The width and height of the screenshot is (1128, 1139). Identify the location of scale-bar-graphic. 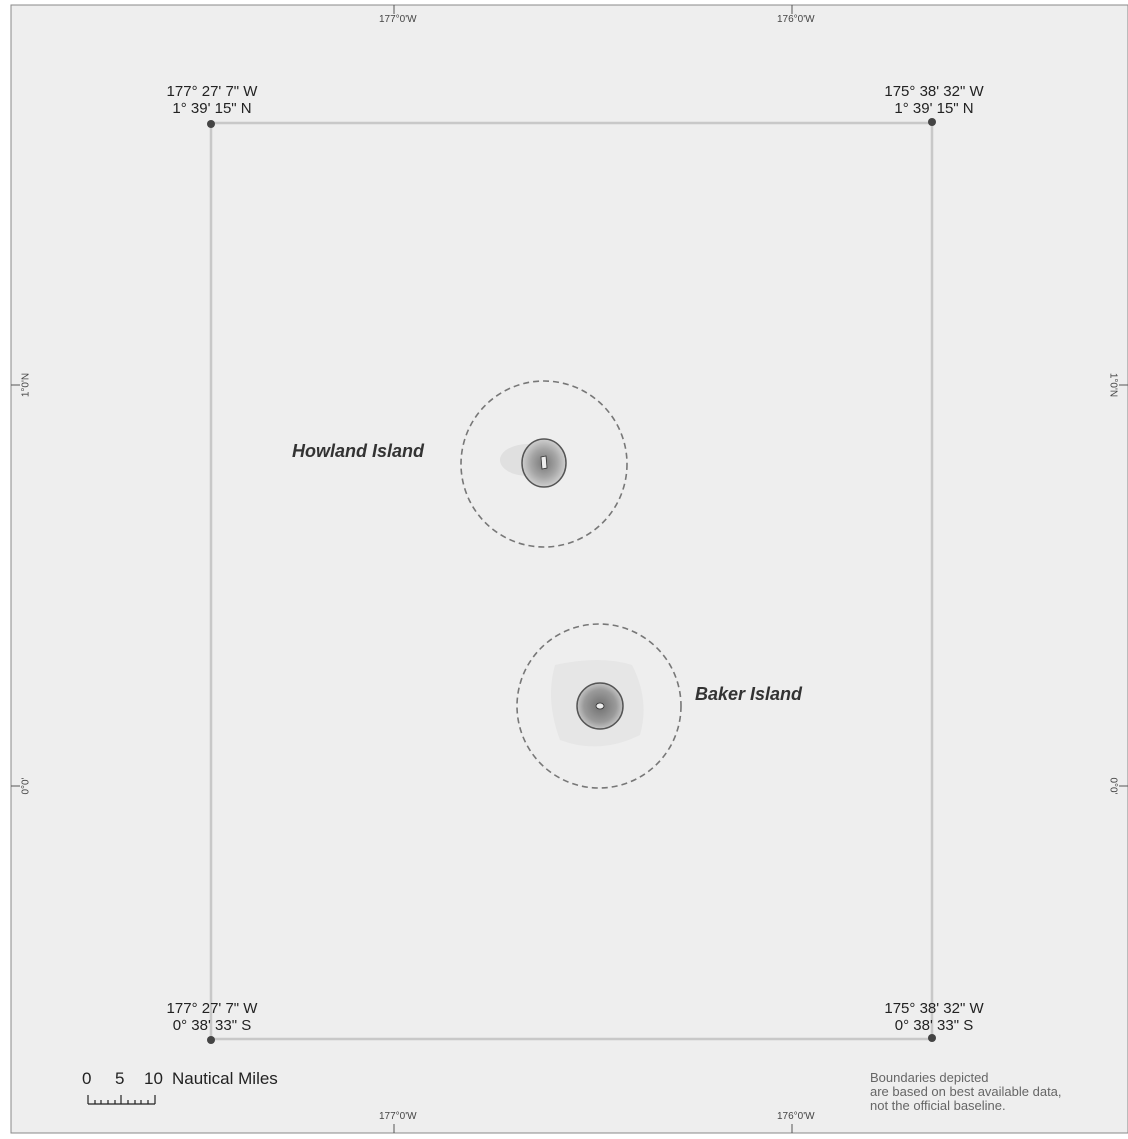
(121, 1100).